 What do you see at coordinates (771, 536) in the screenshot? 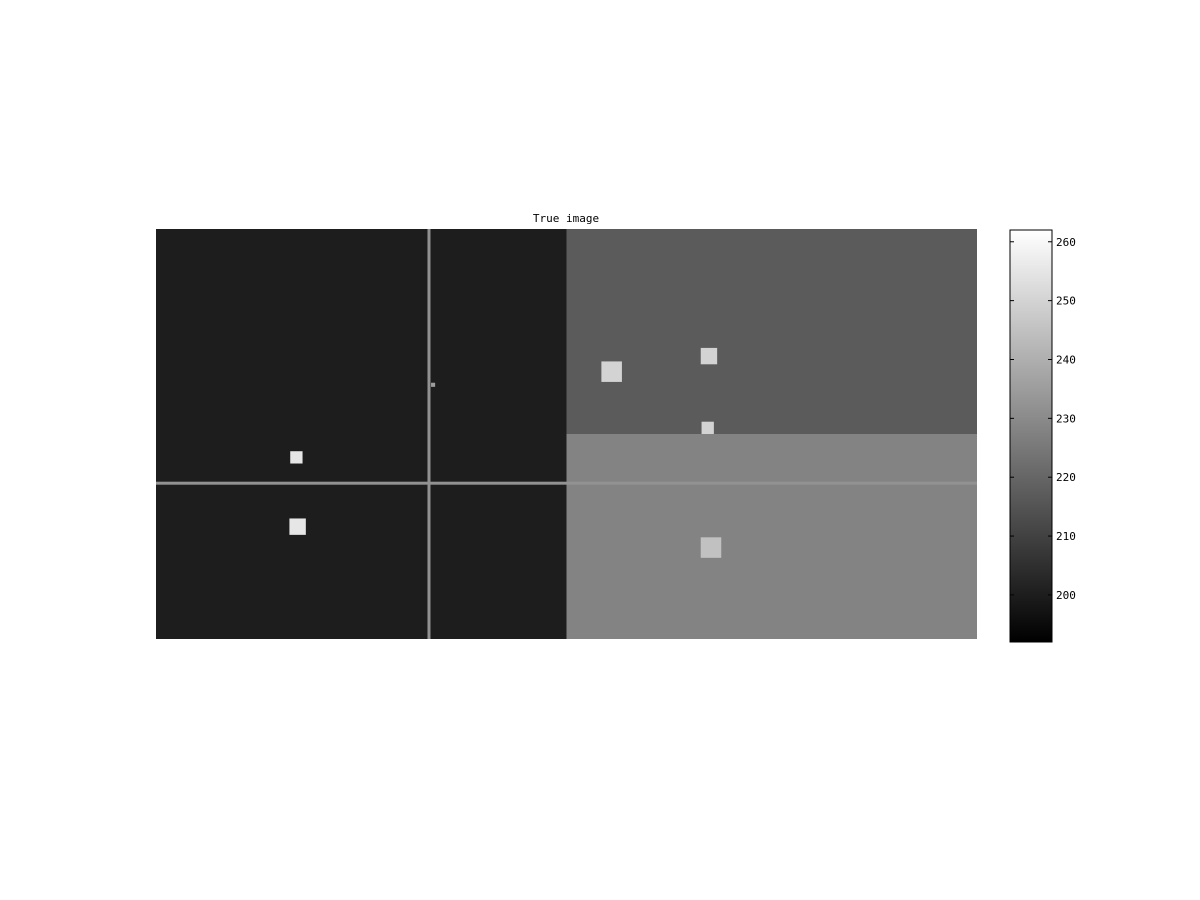
I see `region-bottom-right` at bounding box center [771, 536].